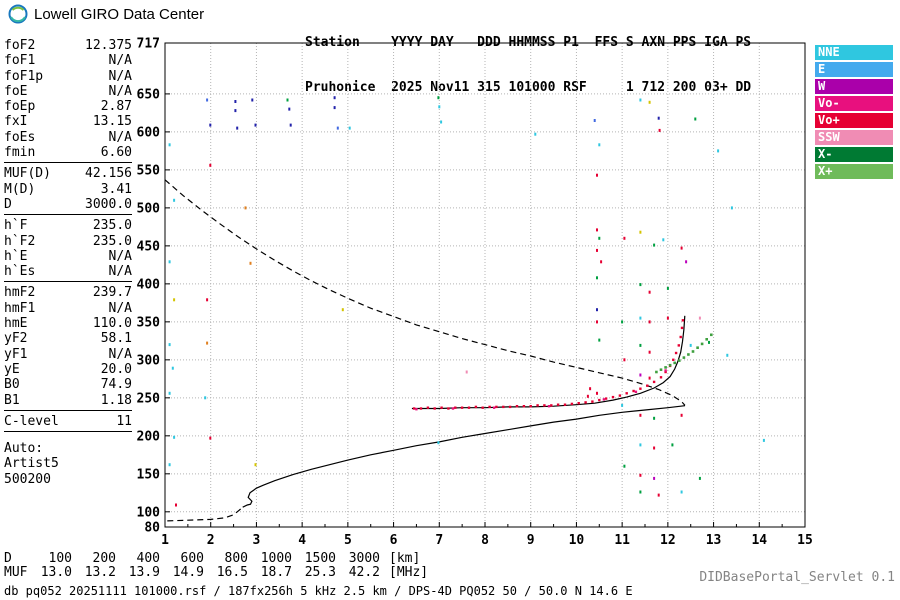 This screenshot has height=600, width=900. Describe the element at coordinates (20, 61) in the screenshot. I see `parameter-name: foF1` at that location.